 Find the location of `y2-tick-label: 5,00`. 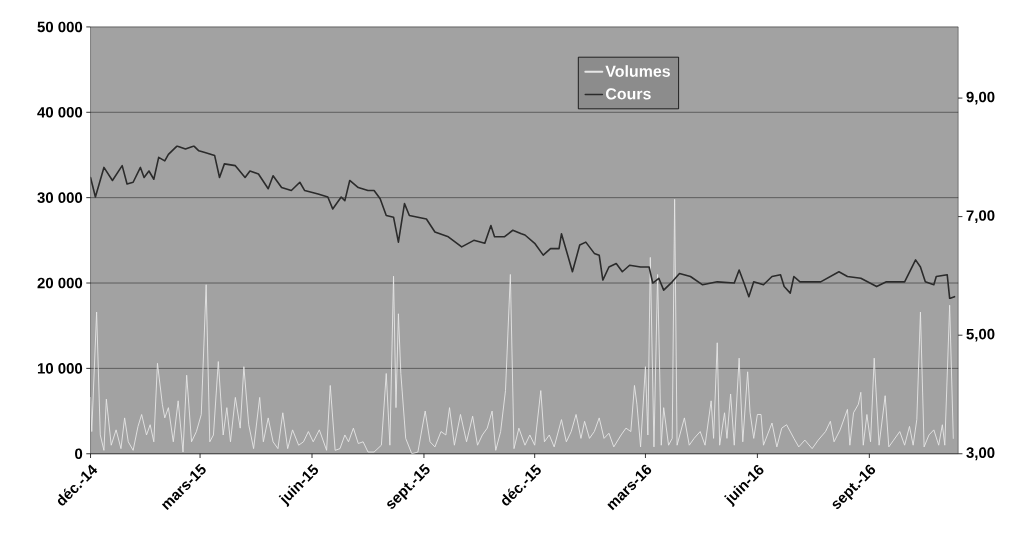

y2-tick-label: 5,00 is located at coordinates (980, 335).